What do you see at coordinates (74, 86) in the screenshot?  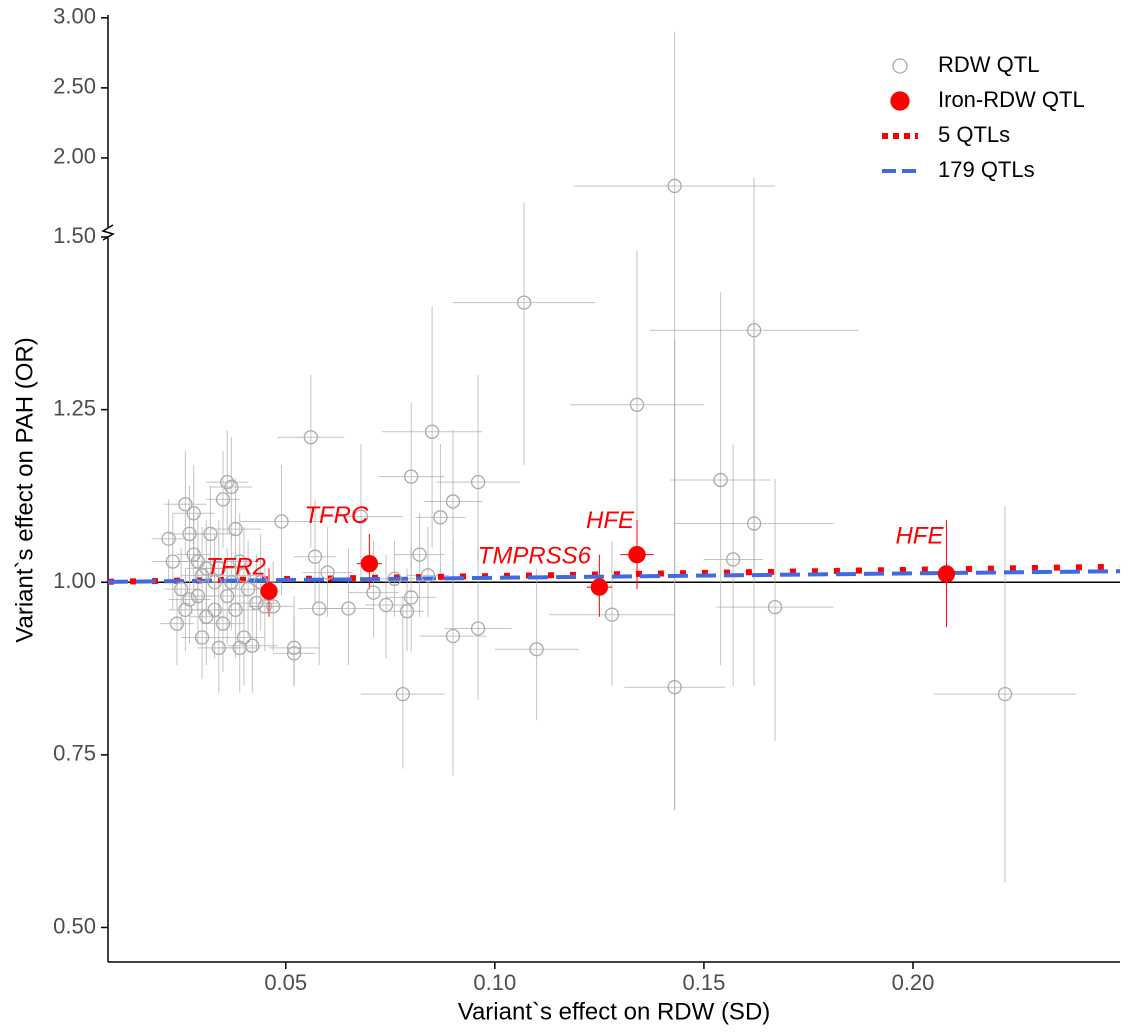 I see `y-tick-label: 2.50` at bounding box center [74, 86].